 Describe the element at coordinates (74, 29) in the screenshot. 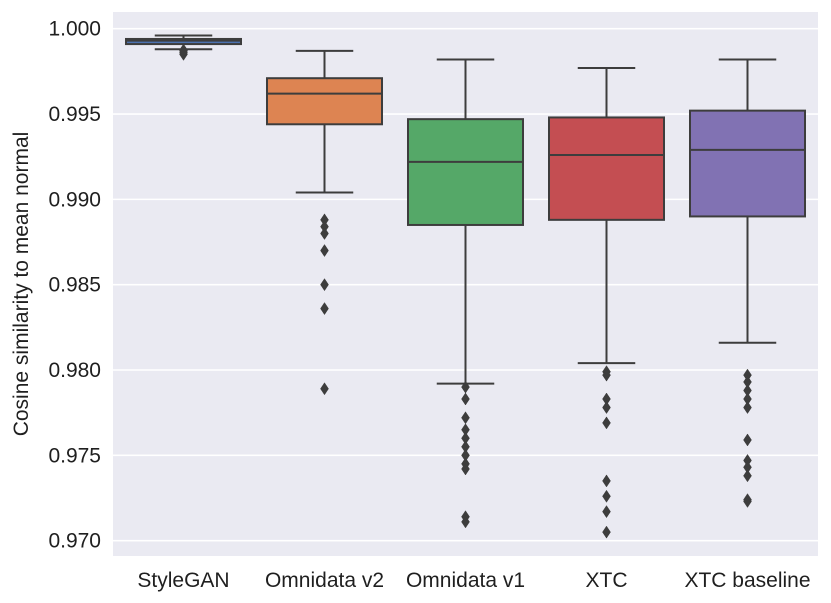

I see `y-tick-label: 1.000` at that location.